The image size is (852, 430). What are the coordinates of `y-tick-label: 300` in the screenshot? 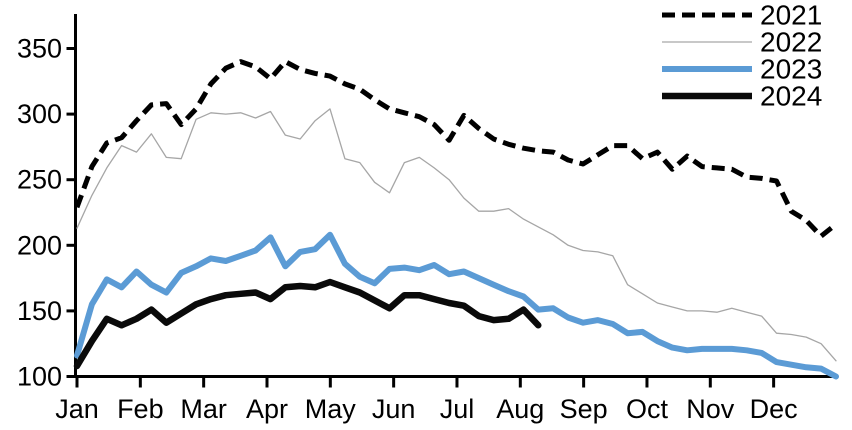 It's located at (39, 114).